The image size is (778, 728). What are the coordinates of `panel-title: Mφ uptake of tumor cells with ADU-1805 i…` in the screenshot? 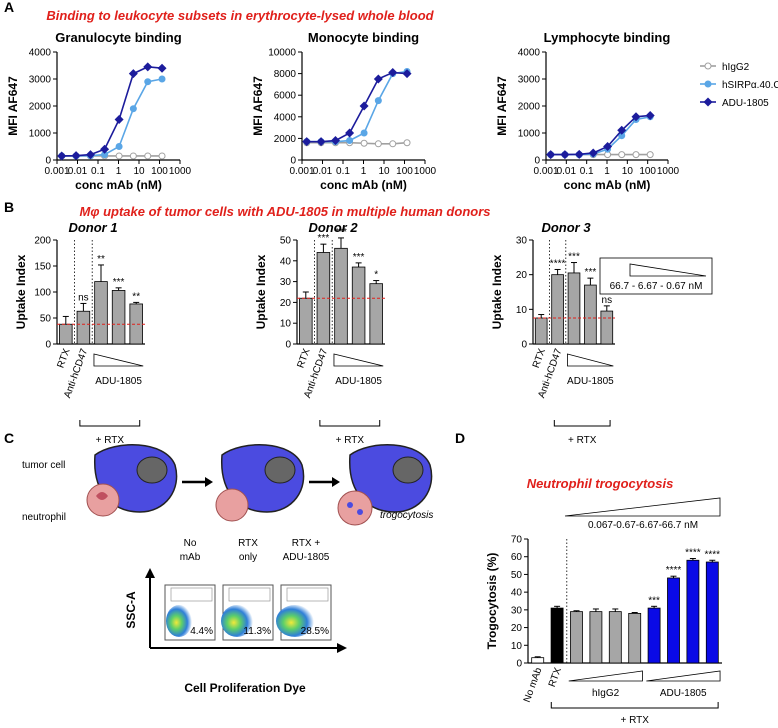 It's located at (285, 211).